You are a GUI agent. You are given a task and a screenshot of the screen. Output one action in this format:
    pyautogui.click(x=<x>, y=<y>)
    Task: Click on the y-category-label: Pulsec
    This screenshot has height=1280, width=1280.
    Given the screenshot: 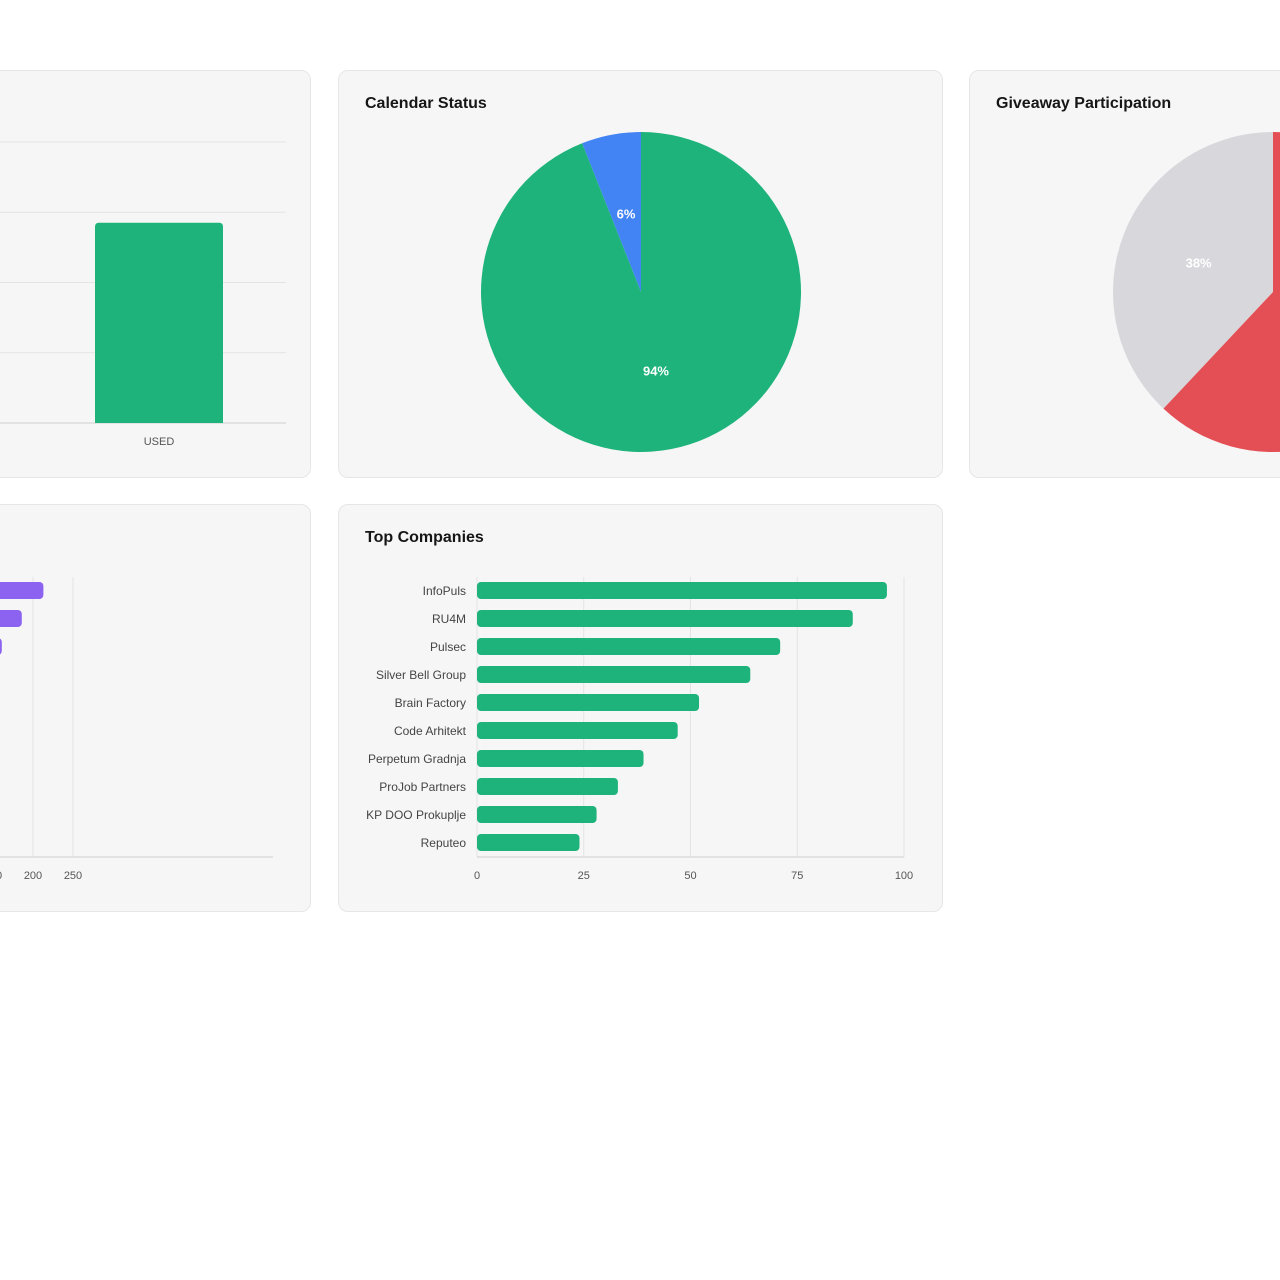 What is the action you would take?
    pyautogui.click(x=448, y=647)
    